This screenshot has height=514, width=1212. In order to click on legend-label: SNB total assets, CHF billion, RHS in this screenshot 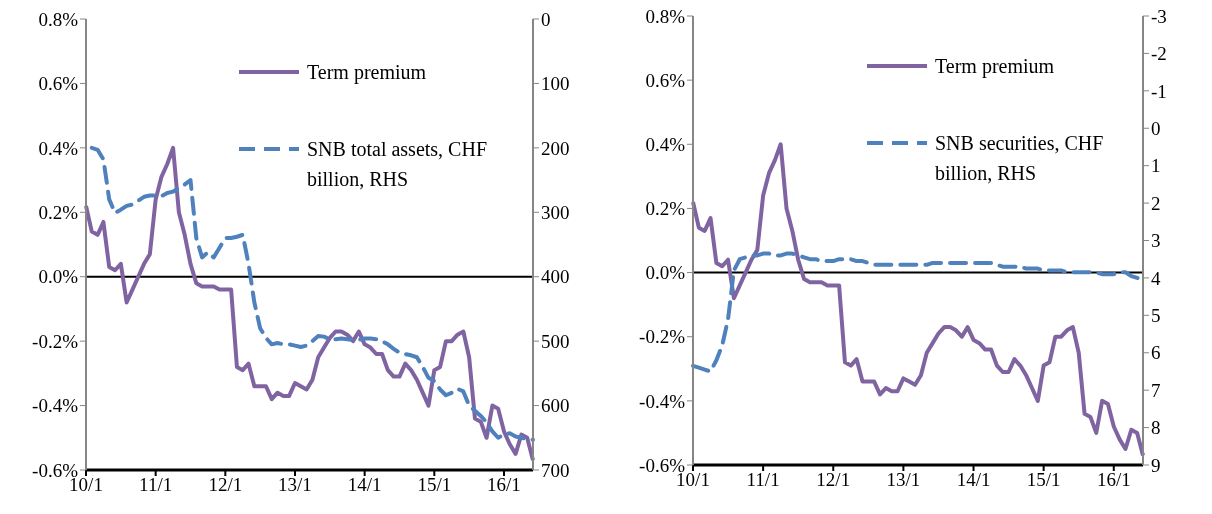, I will do `click(398, 164)`.